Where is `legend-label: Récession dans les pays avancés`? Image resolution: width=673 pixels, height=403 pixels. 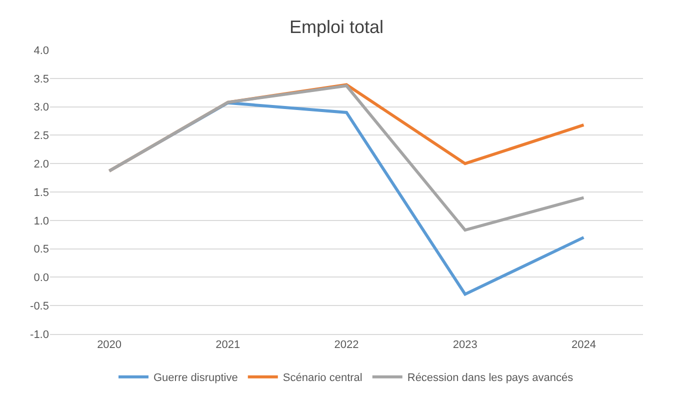
legend-label: Récession dans les pays avancés is located at coordinates (490, 378).